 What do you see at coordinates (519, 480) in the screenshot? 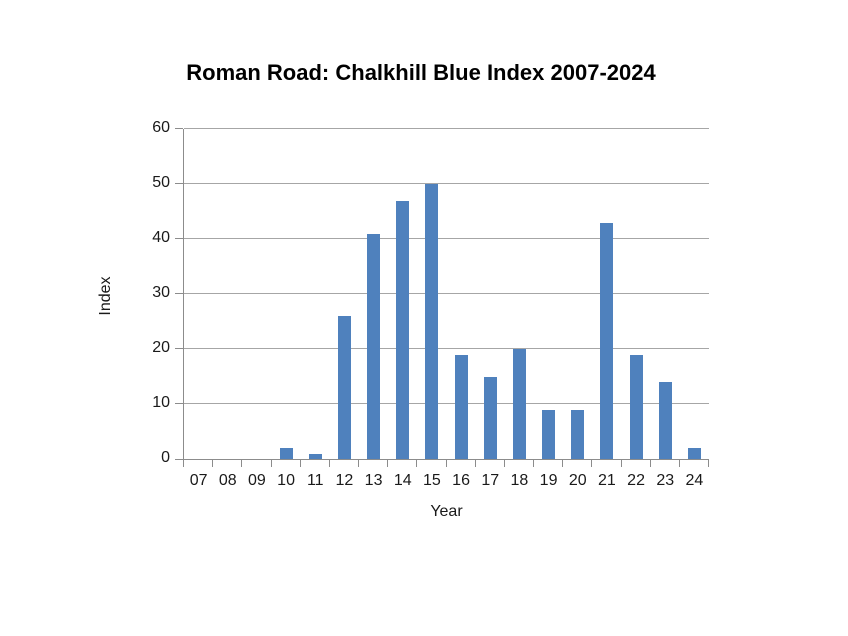
I see `x-tick-label-18: 18` at bounding box center [519, 480].